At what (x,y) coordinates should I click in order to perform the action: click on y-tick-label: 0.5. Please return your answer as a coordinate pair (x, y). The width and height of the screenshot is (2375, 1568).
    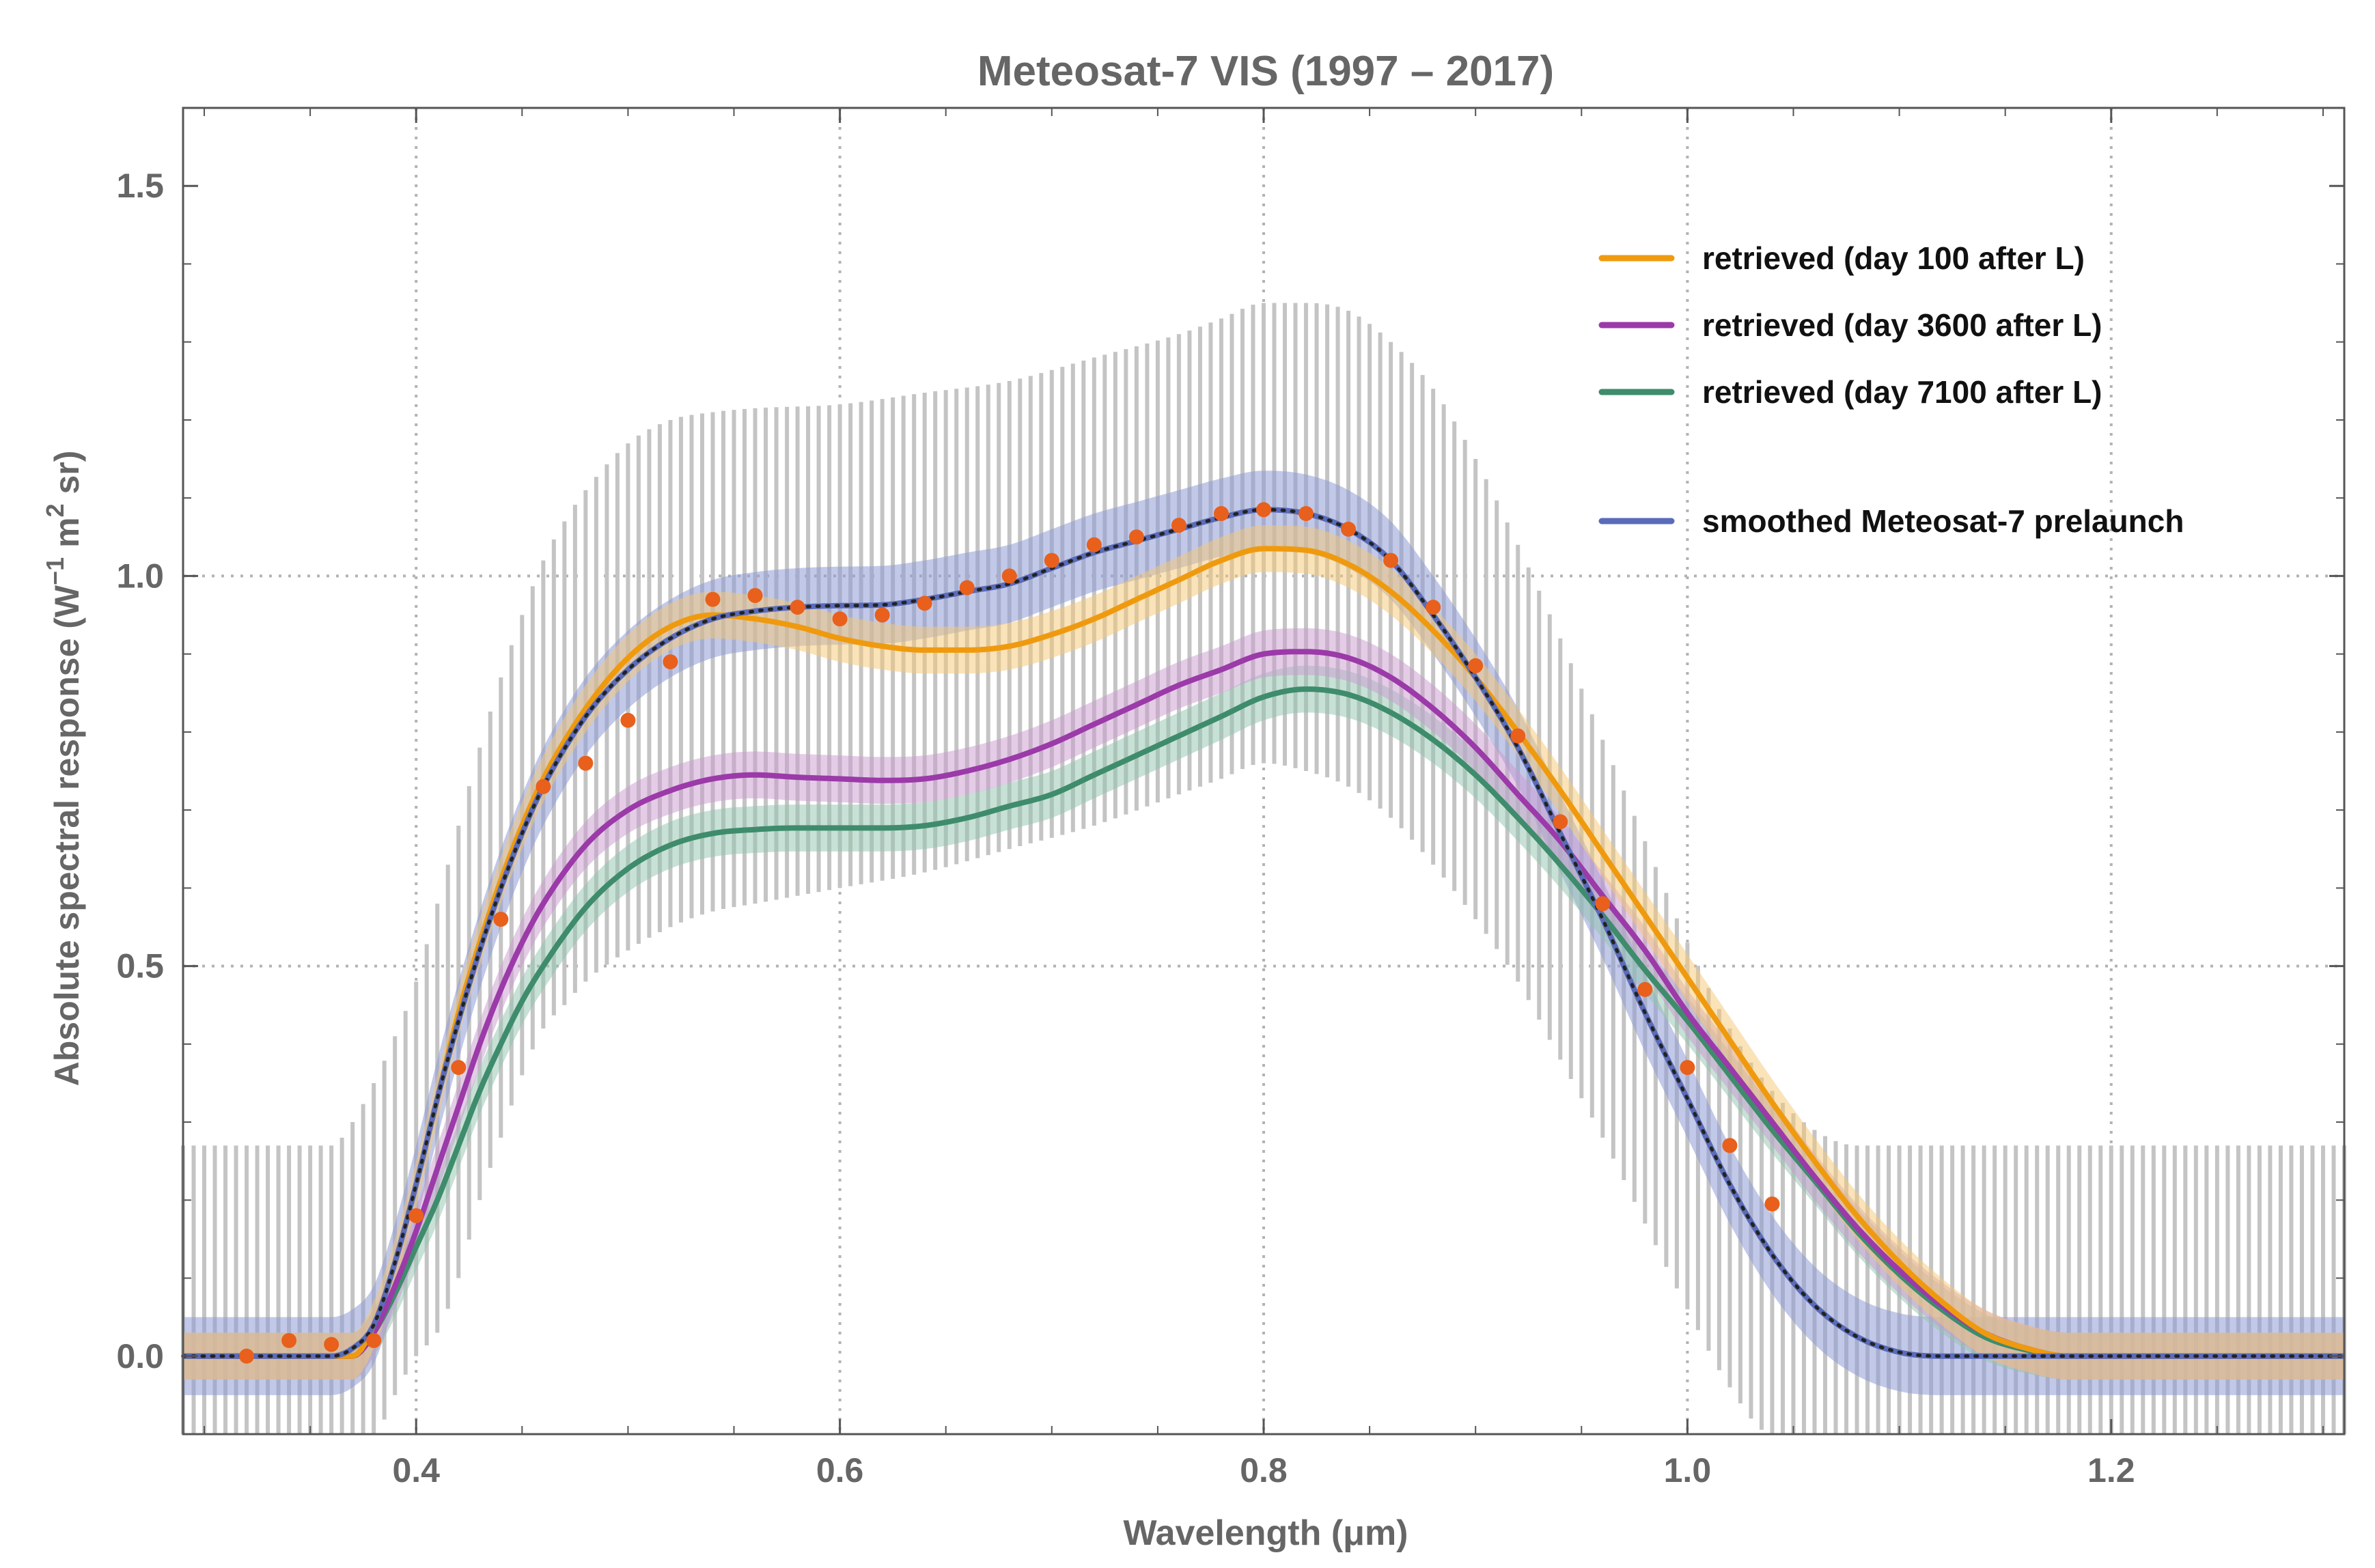
    Looking at the image, I should click on (140, 966).